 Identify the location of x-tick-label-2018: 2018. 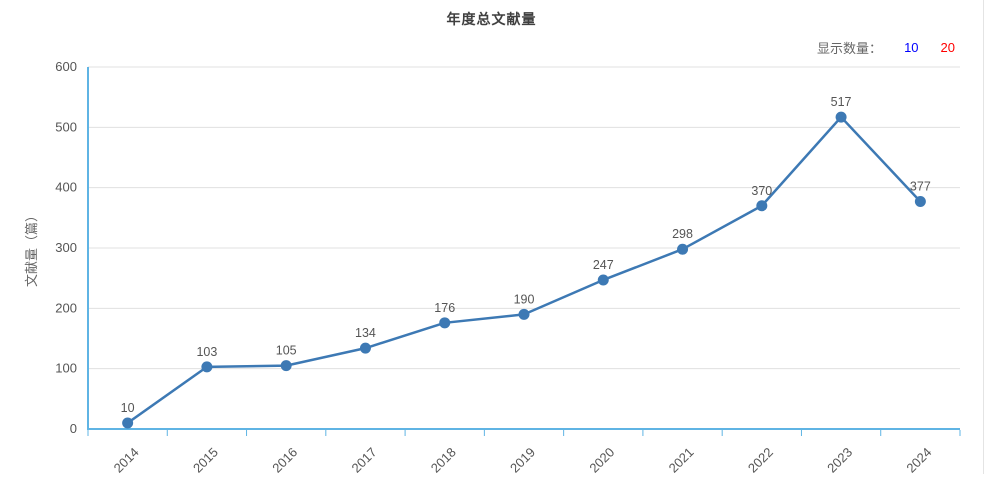
(443, 459).